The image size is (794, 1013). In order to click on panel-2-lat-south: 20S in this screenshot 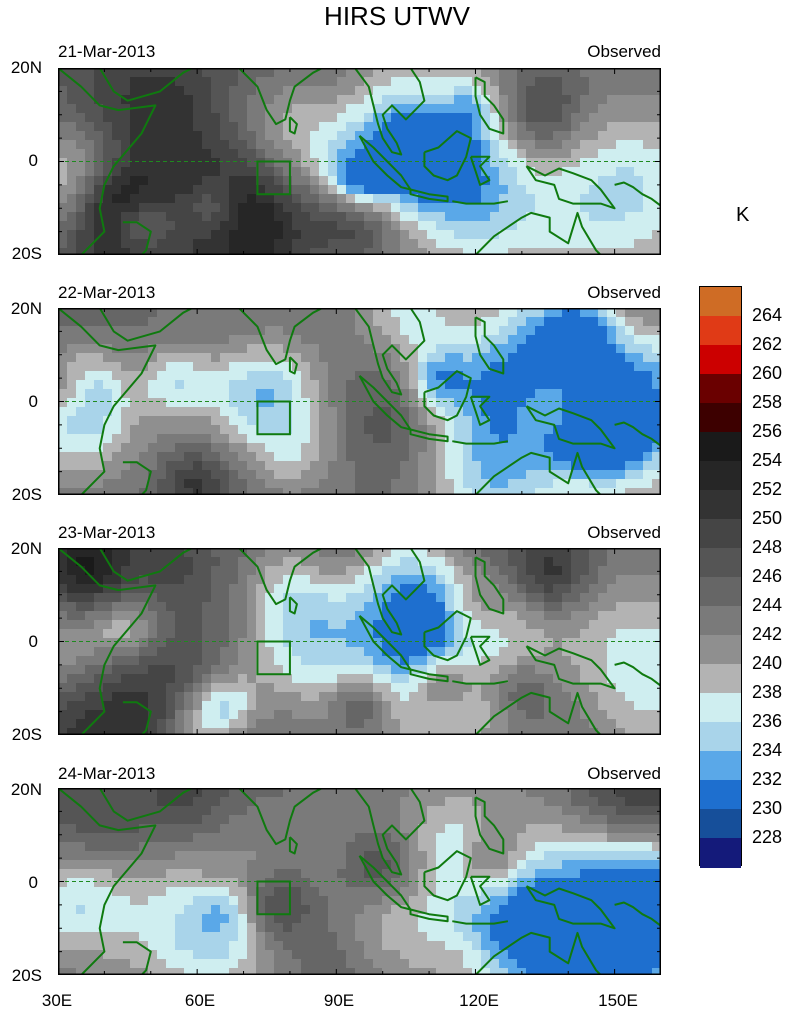, I will do `click(26, 494)`.